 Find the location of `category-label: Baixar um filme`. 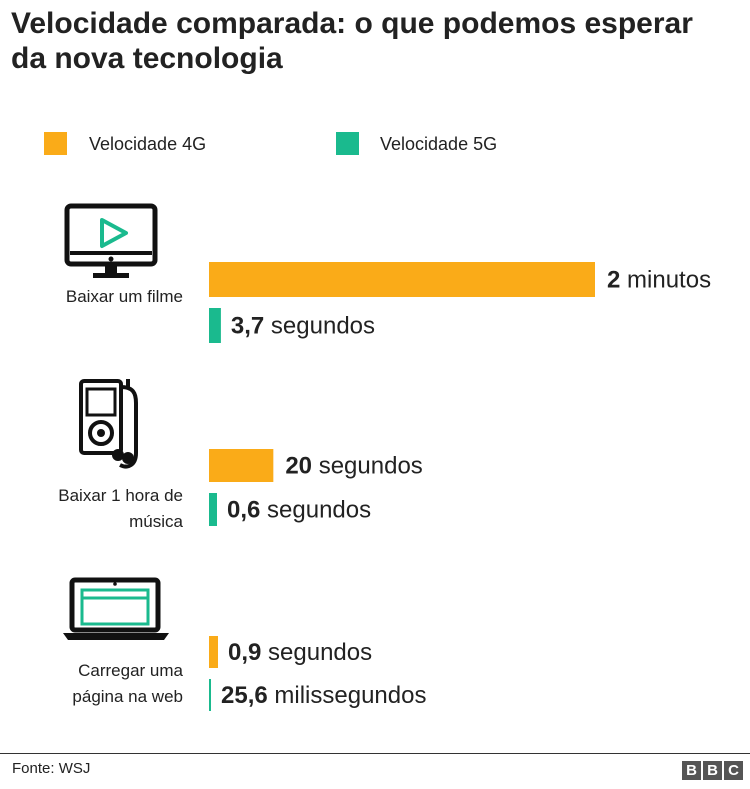

category-label: Baixar um filme is located at coordinates (124, 296).